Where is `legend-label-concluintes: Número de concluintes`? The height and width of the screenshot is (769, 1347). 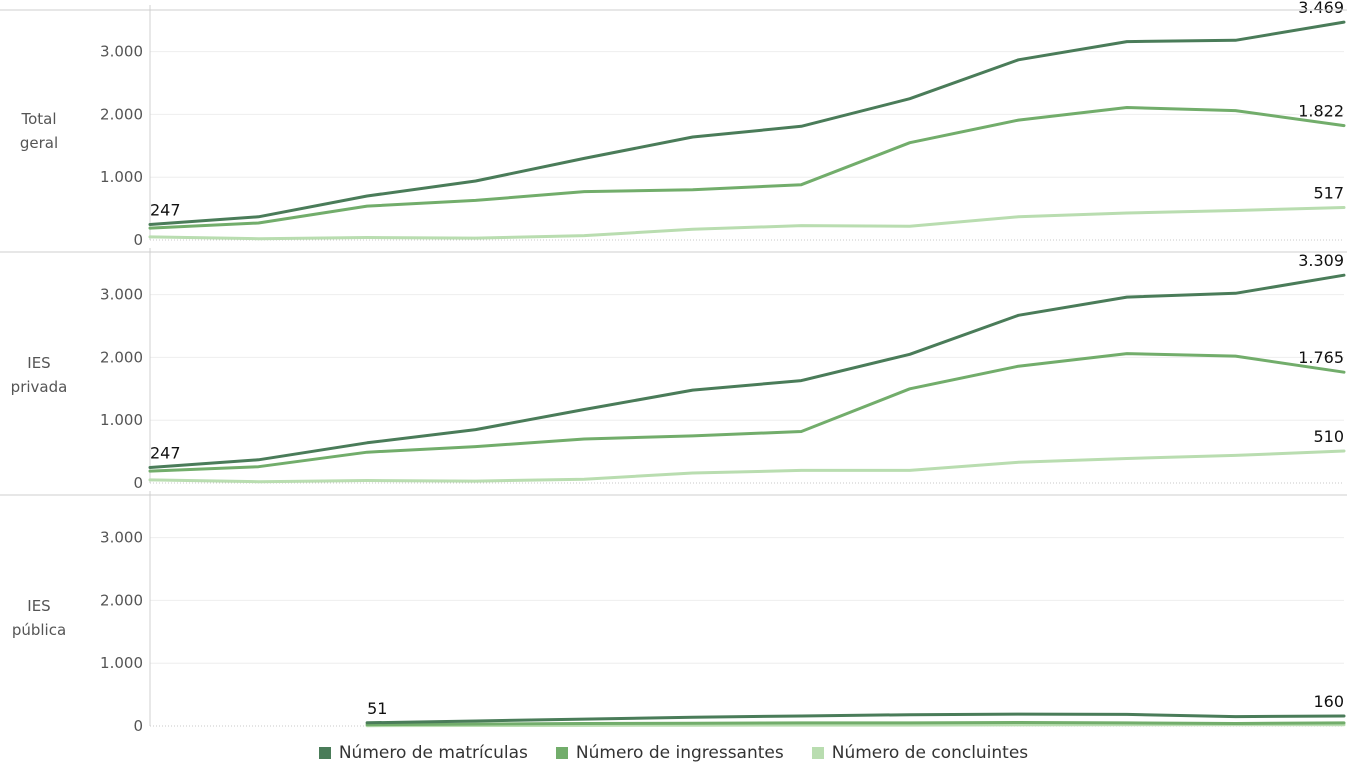 legend-label-concluintes: Número de concluintes is located at coordinates (930, 753).